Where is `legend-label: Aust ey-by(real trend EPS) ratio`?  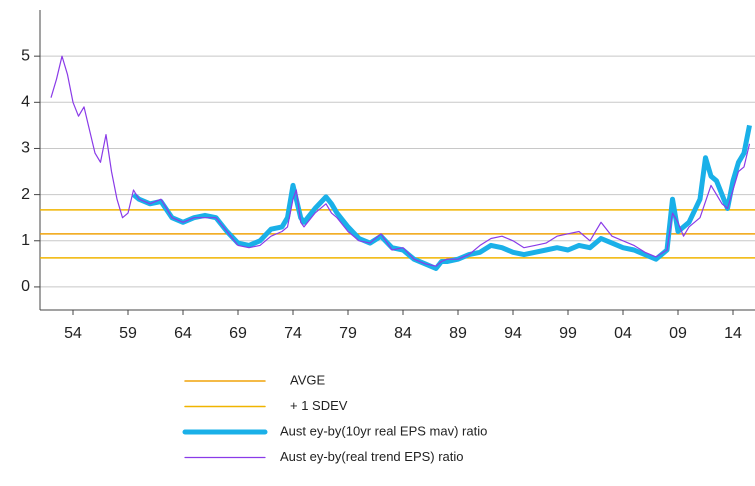 legend-label: Aust ey-by(real trend EPS) ratio is located at coordinates (372, 456).